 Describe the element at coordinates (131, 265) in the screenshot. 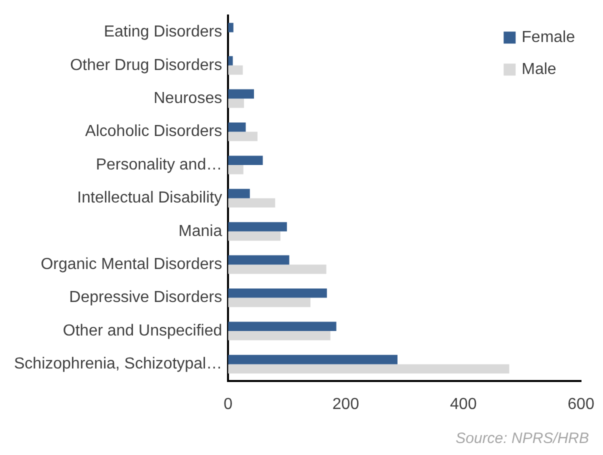

I see `y-tick-label: Organic Mental Disorders` at that location.